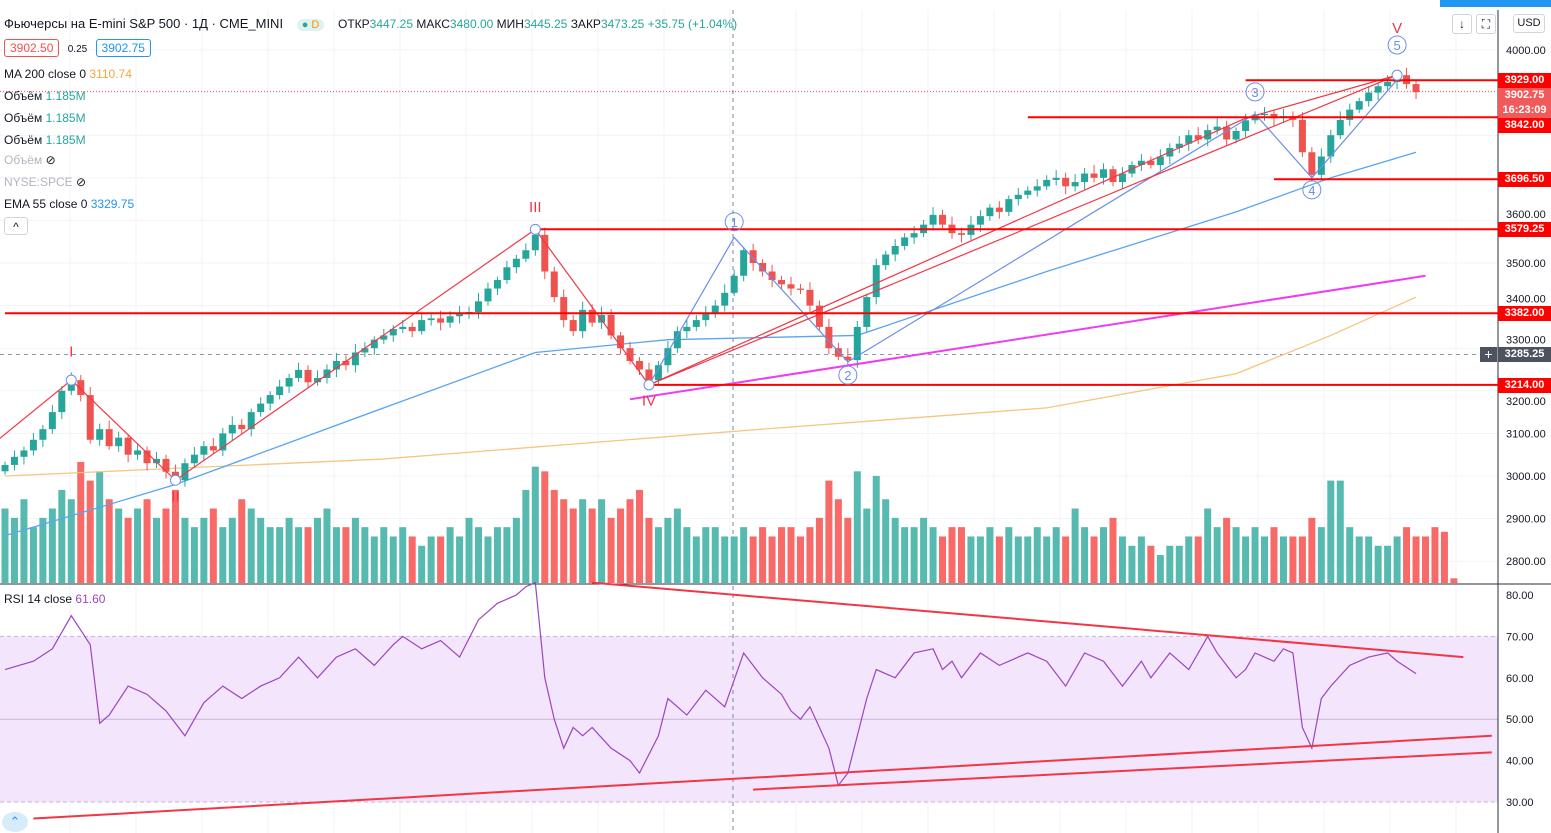  What do you see at coordinates (1486, 24) in the screenshot?
I see `fullscreen-button: ⛶` at bounding box center [1486, 24].